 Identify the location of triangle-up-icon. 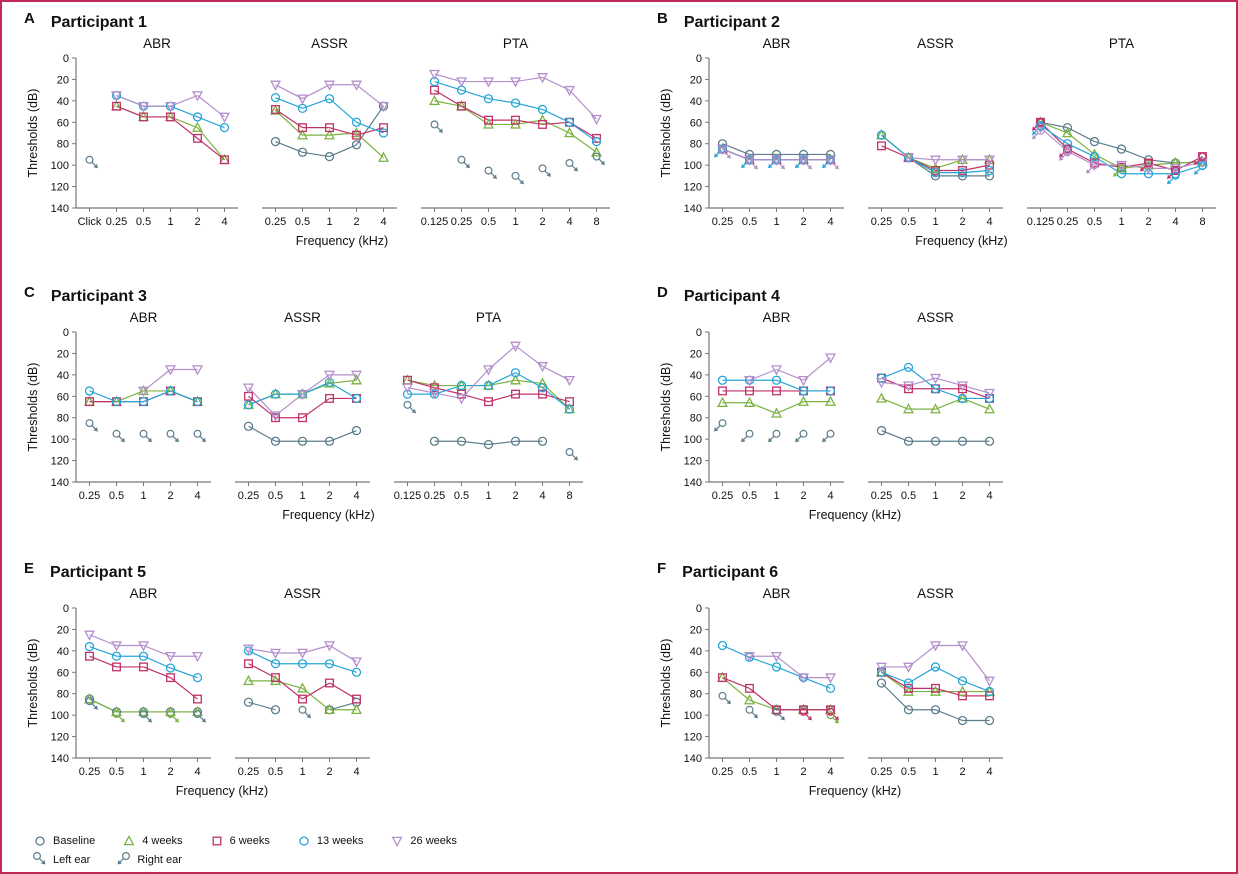
(129, 840).